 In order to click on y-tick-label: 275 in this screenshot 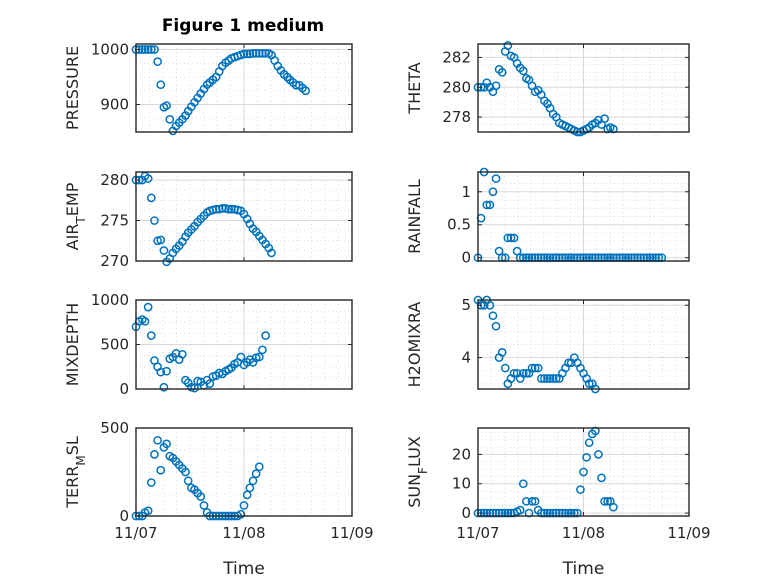, I will do `click(114, 221)`.